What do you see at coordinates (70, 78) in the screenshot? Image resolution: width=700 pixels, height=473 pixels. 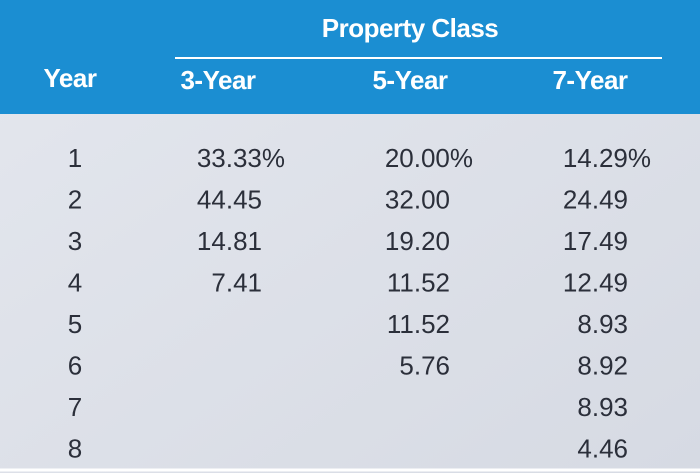 I see `year-header: Year` at bounding box center [70, 78].